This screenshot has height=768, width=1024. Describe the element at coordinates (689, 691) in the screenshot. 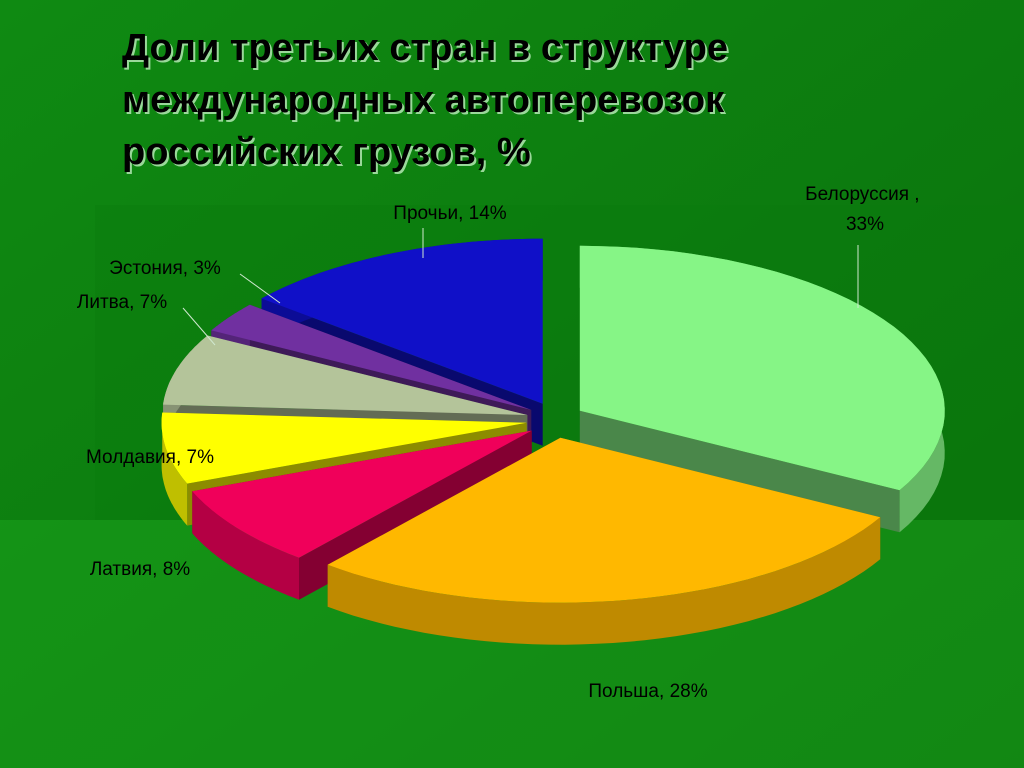

I see `label-value: 28%` at that location.